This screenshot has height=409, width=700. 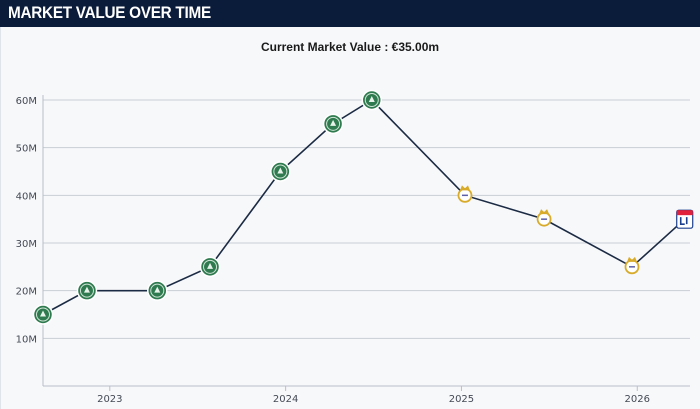 I want to click on x-tick-label: 2024, so click(x=285, y=399).